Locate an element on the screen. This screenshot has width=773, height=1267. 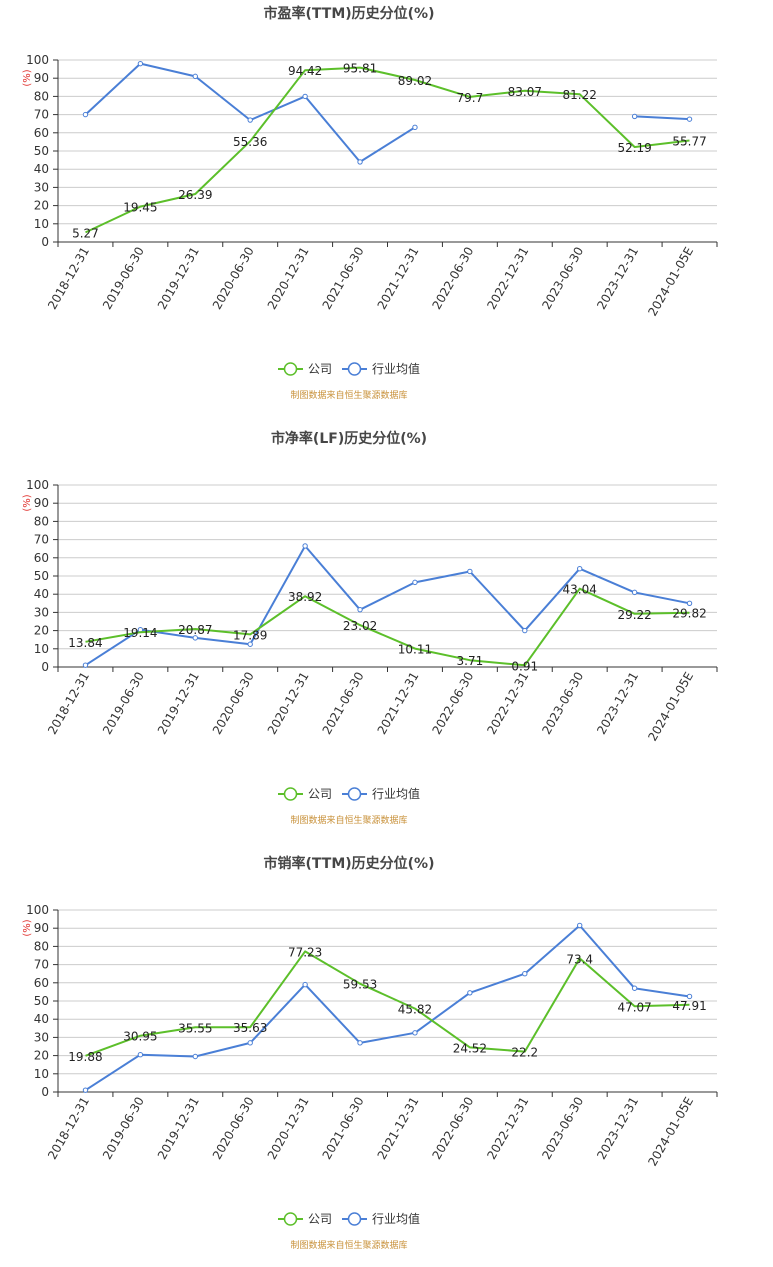
y-tick-label: 90 is located at coordinates (41, 503).